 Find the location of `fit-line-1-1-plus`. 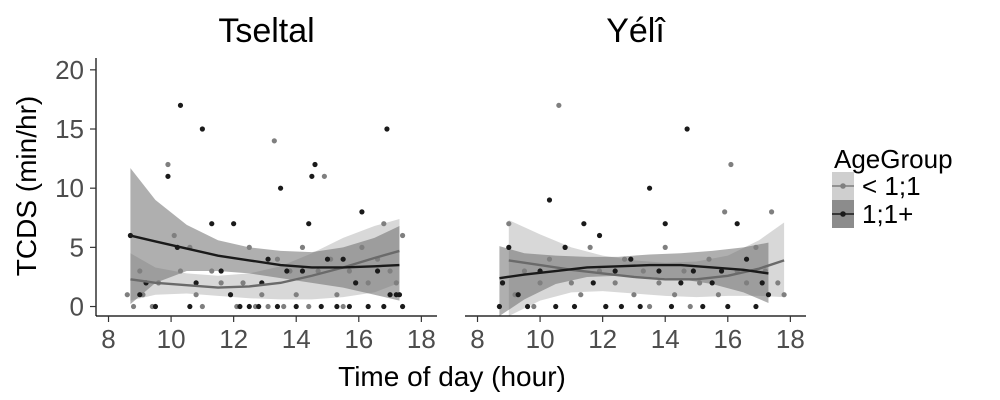

fit-line-1-1-plus is located at coordinates (265, 251).